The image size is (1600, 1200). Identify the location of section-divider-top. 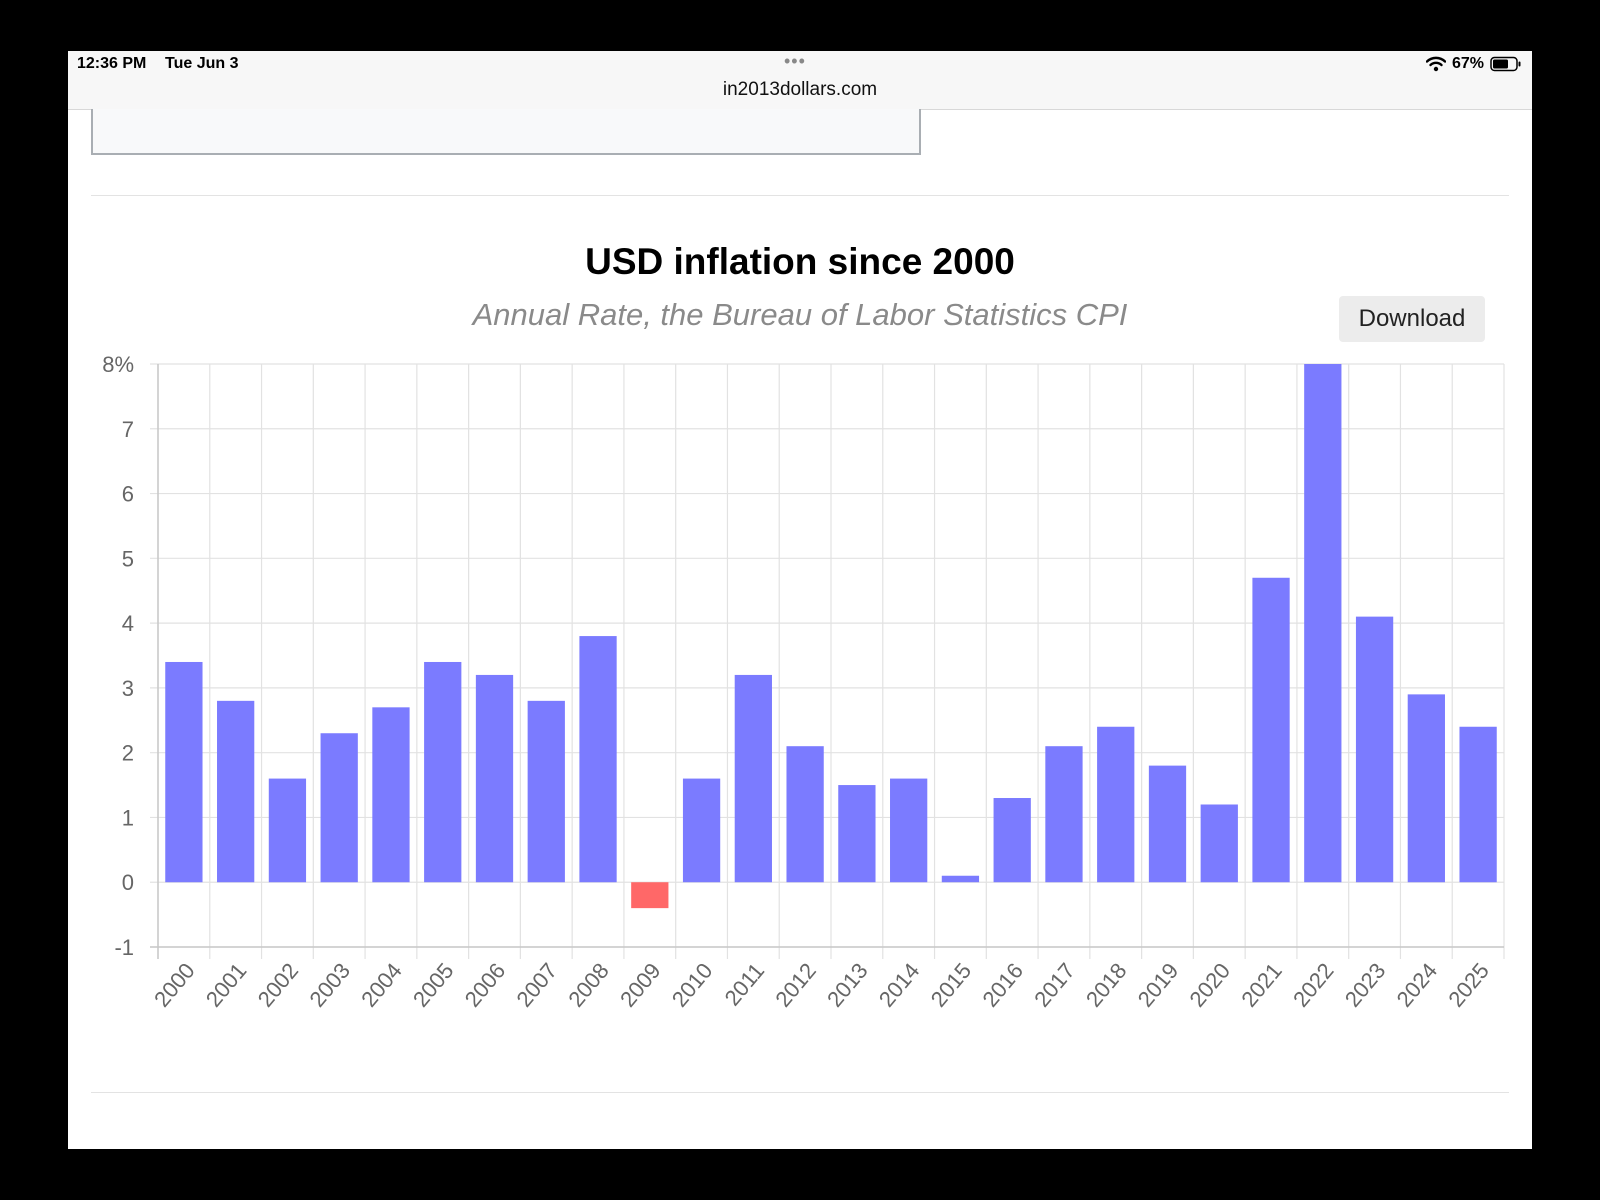
(800, 195).